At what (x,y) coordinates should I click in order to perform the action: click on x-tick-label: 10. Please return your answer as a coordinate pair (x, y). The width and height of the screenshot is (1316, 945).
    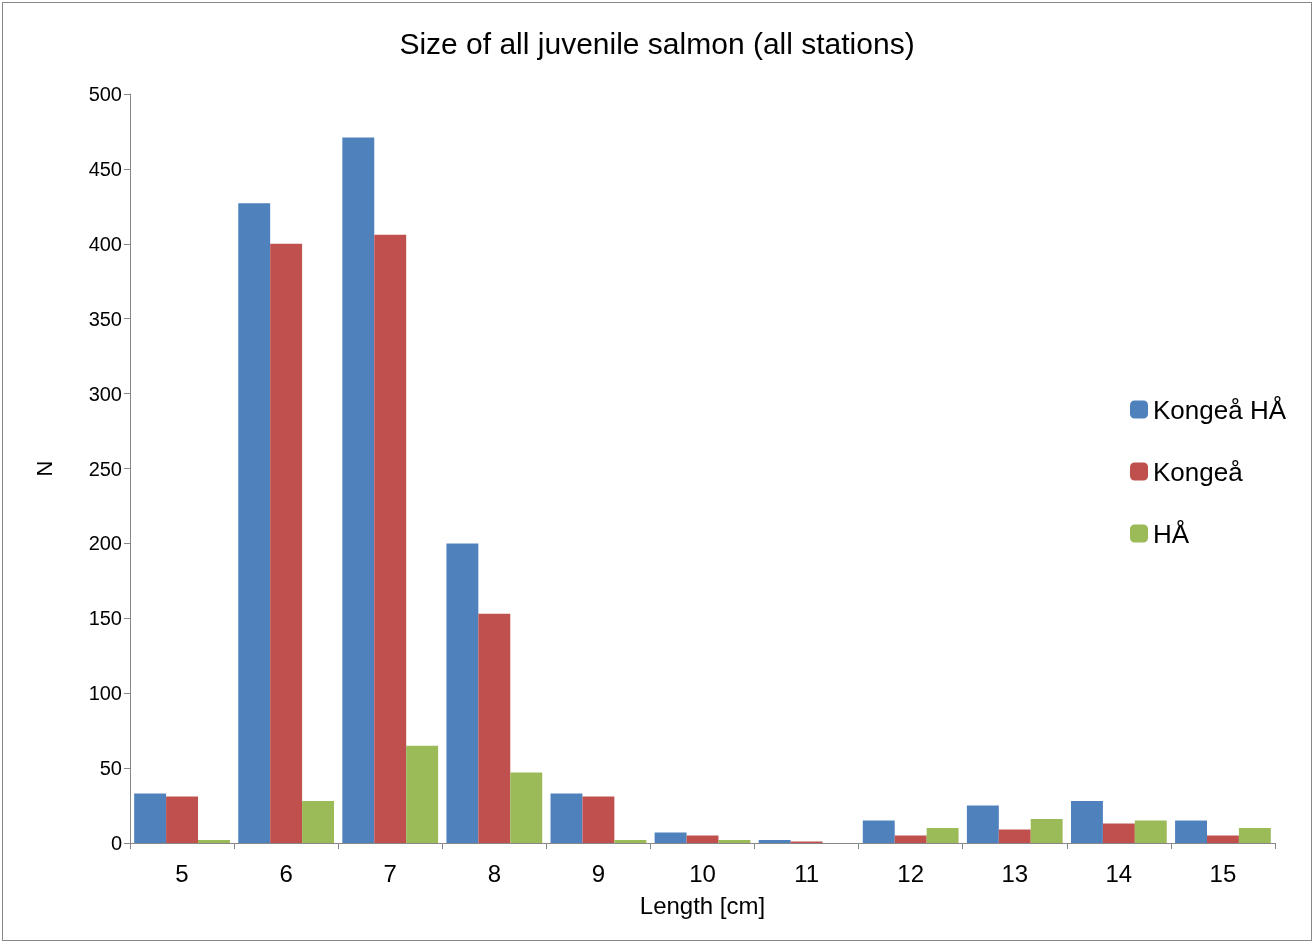
    Looking at the image, I should click on (702, 873).